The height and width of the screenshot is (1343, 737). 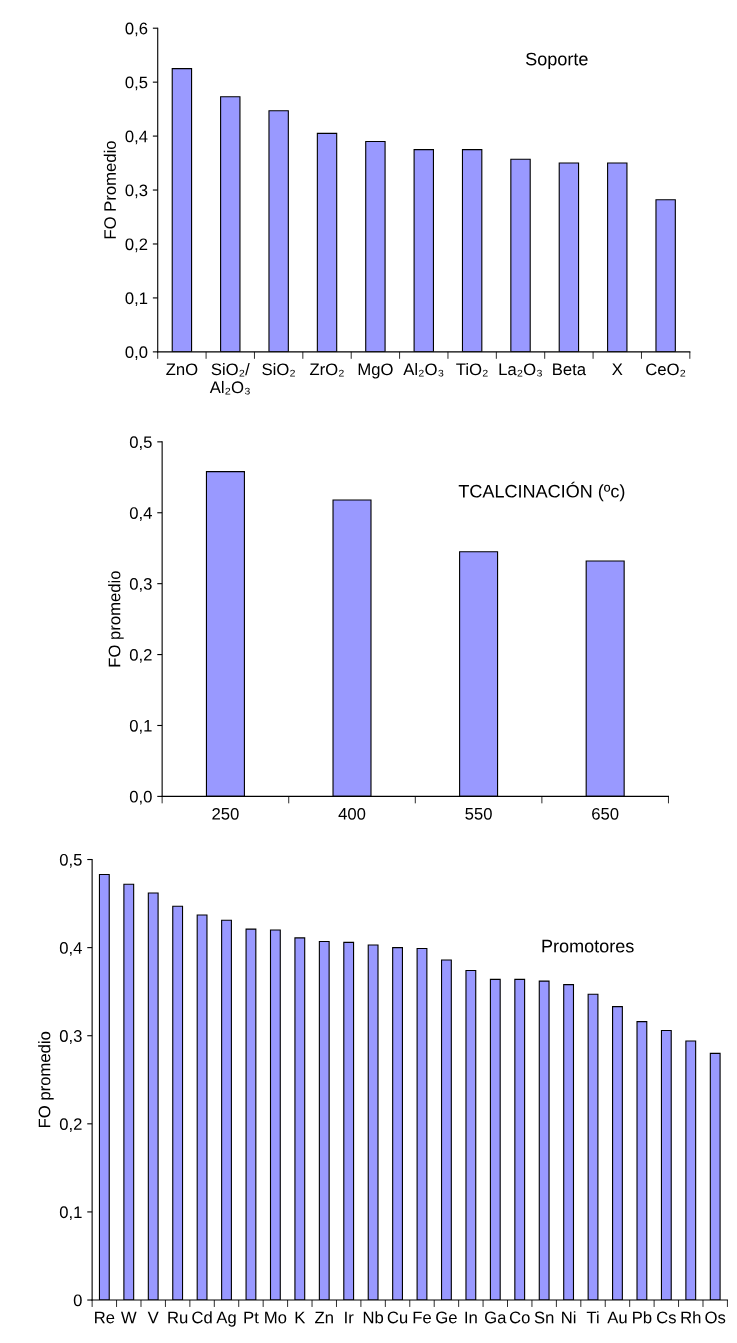 I want to click on x-tick-label: Co, so click(x=519, y=1317).